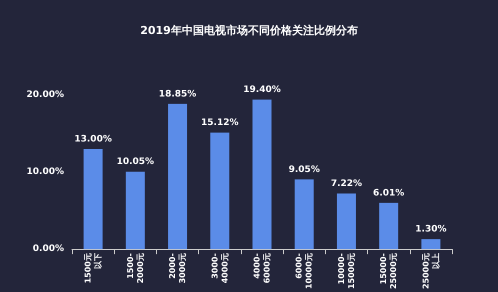 The height and width of the screenshot is (292, 498). What do you see at coordinates (388, 271) in the screenshot?
I see `x-tick-label: 15000-25000元` at bounding box center [388, 271].